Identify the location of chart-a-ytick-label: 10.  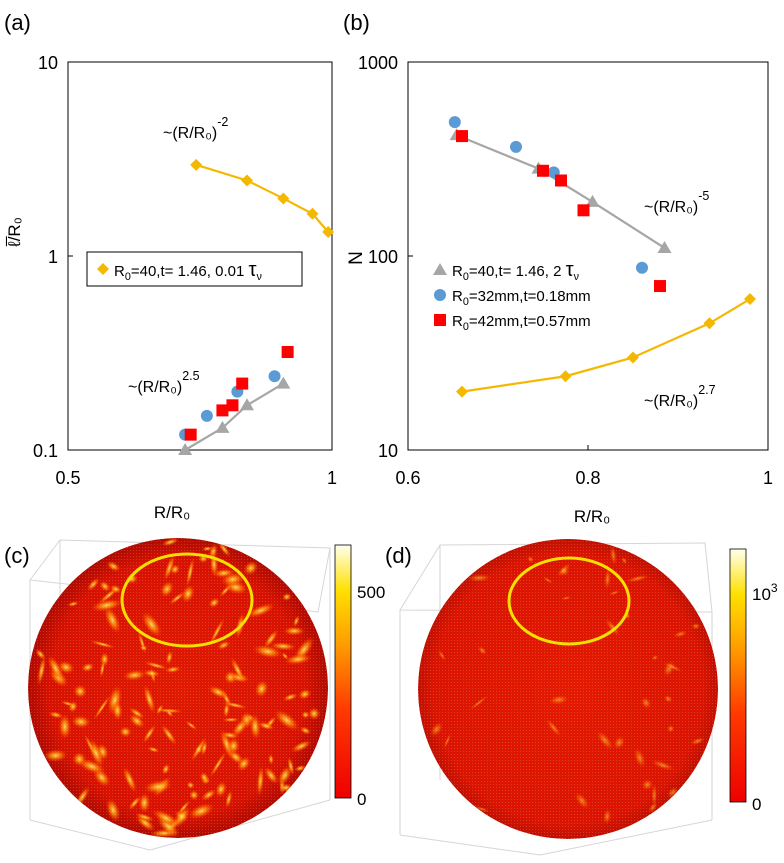
(48, 63).